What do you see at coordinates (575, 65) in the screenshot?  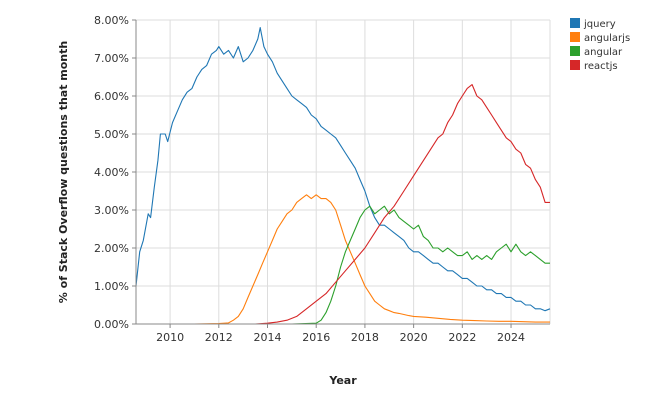 I see `legend-swatch-reactjs` at bounding box center [575, 65].